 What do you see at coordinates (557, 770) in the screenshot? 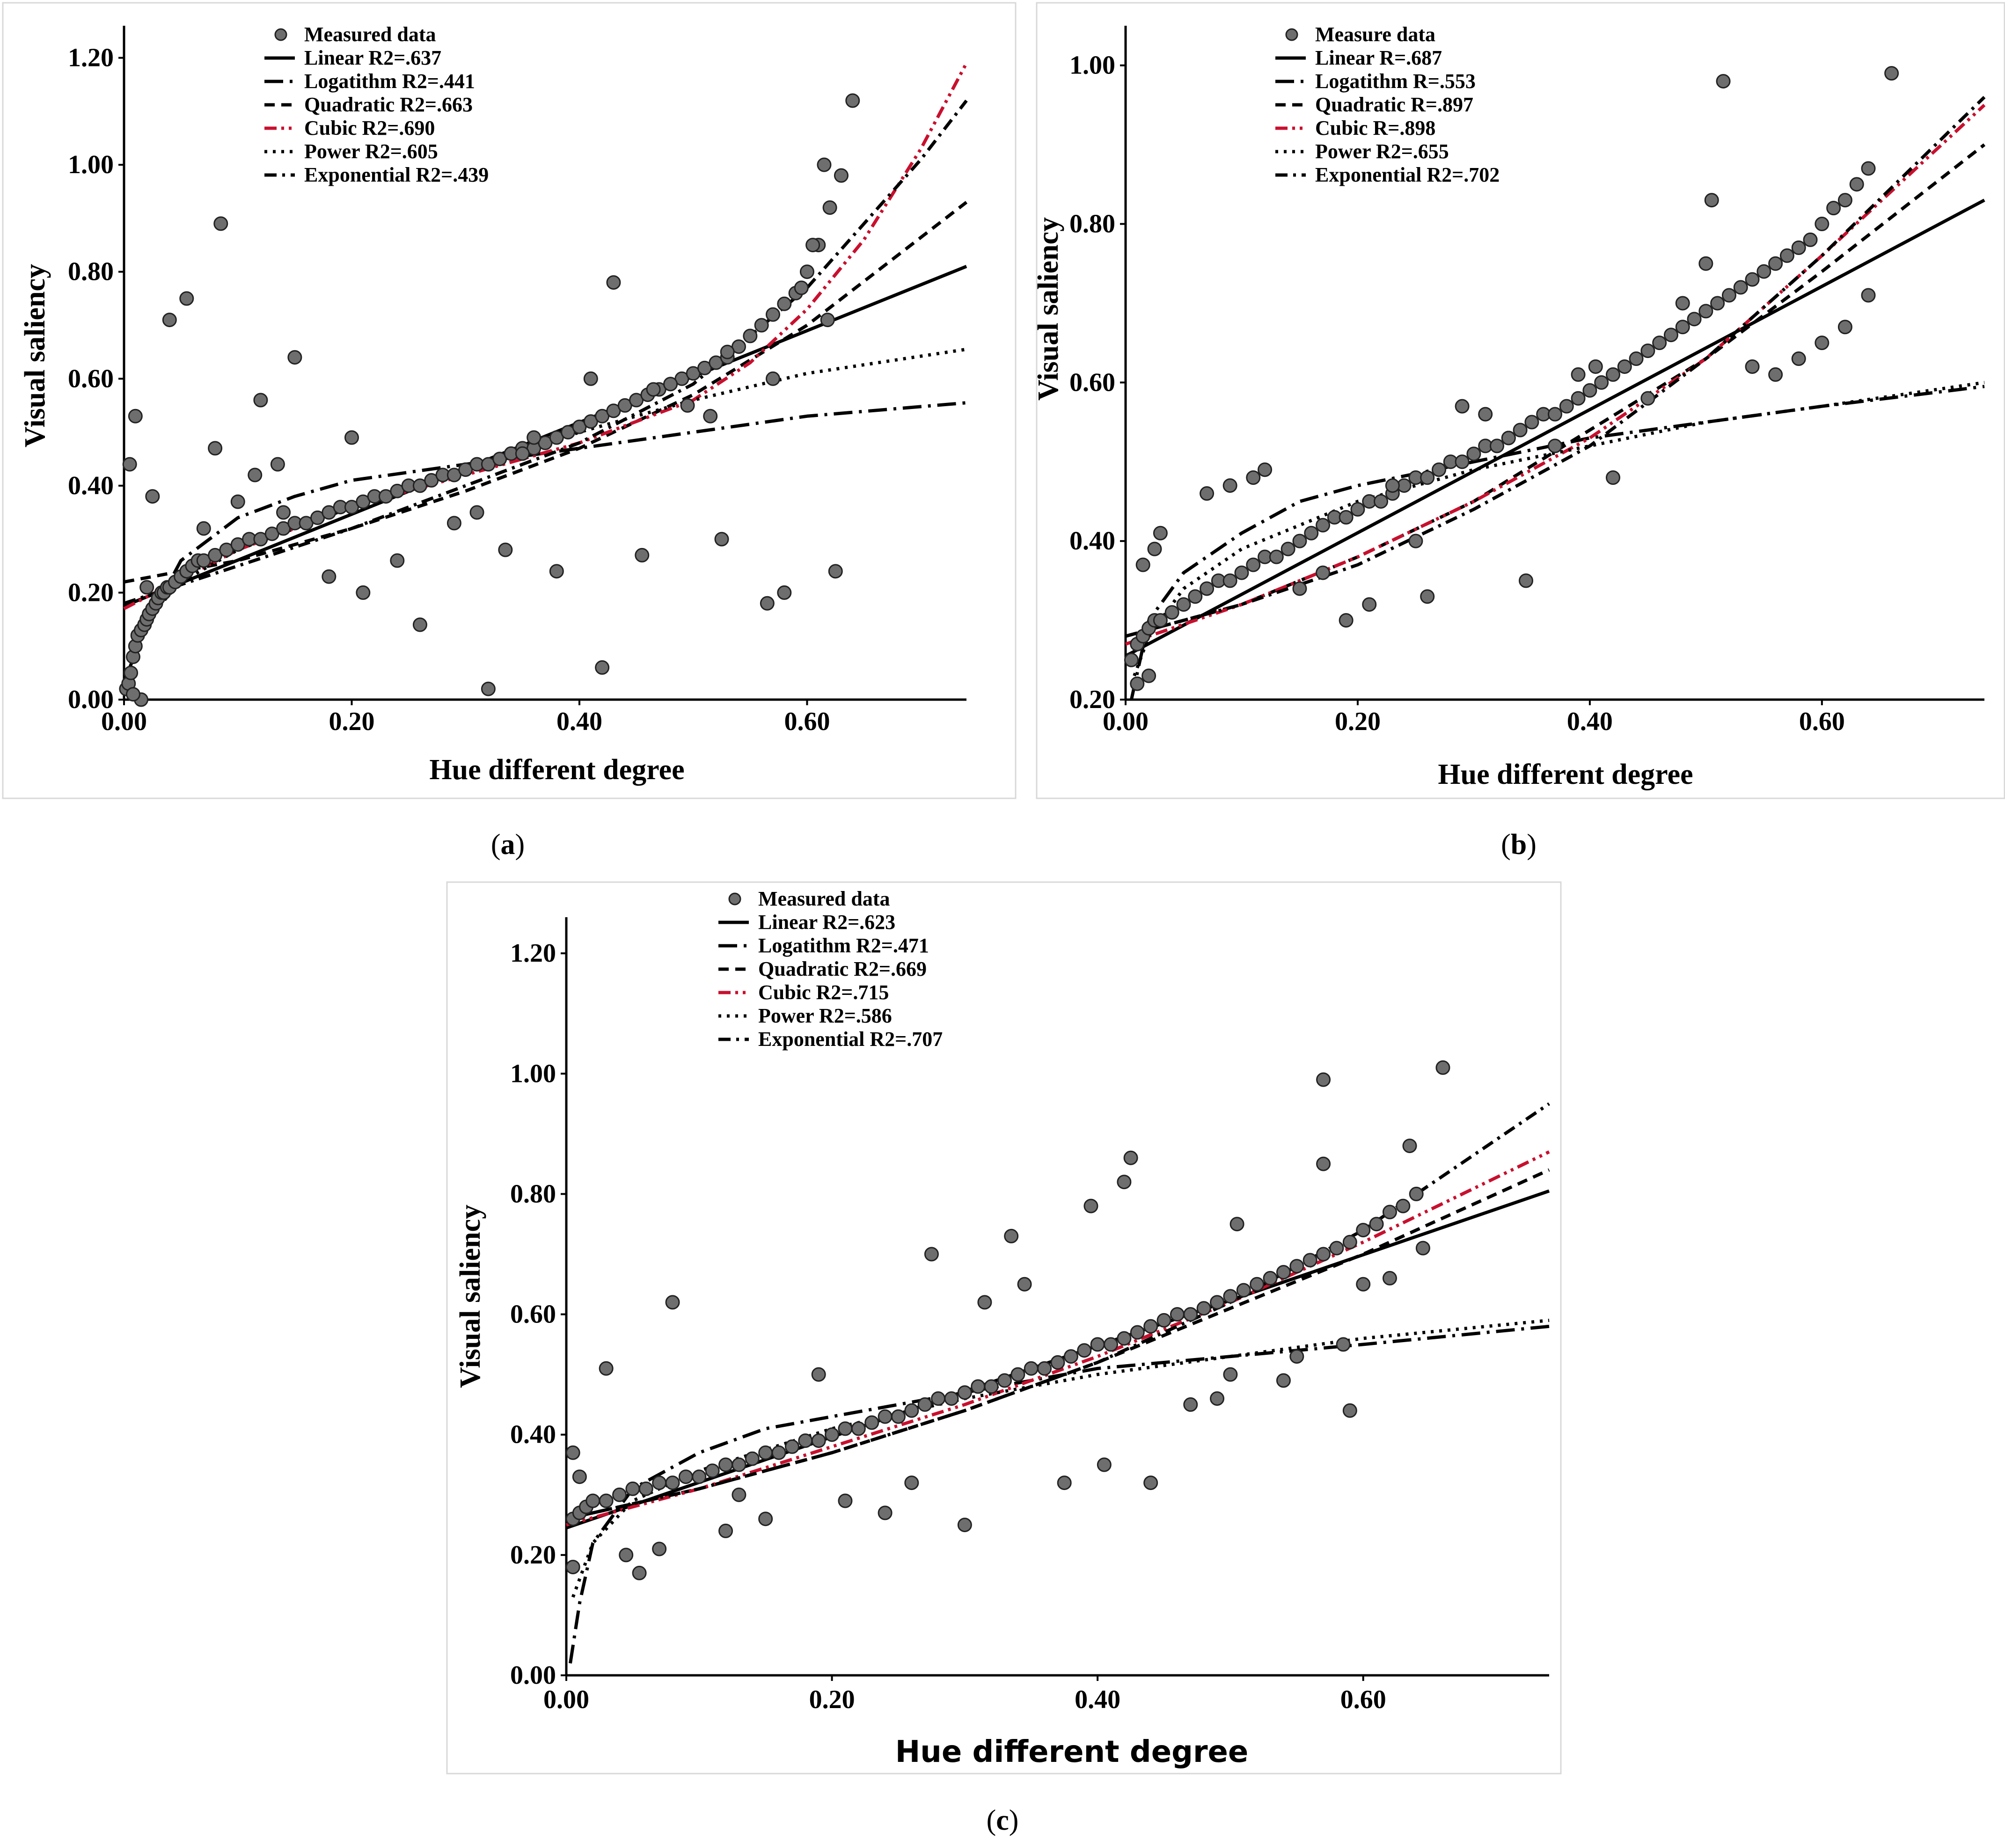
I see `panel-a-x-axis-label: Hue different degree` at bounding box center [557, 770].